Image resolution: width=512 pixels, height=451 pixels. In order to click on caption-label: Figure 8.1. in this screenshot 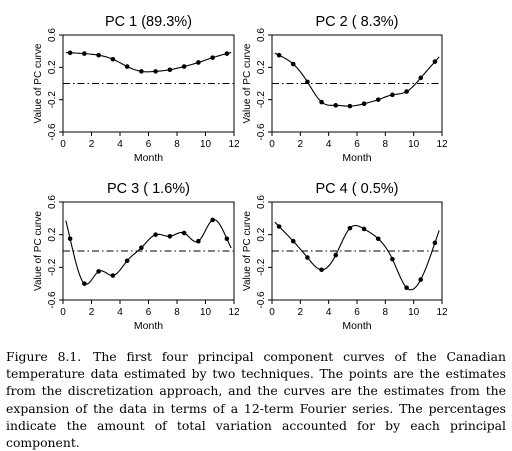, I will do `click(44, 356)`.